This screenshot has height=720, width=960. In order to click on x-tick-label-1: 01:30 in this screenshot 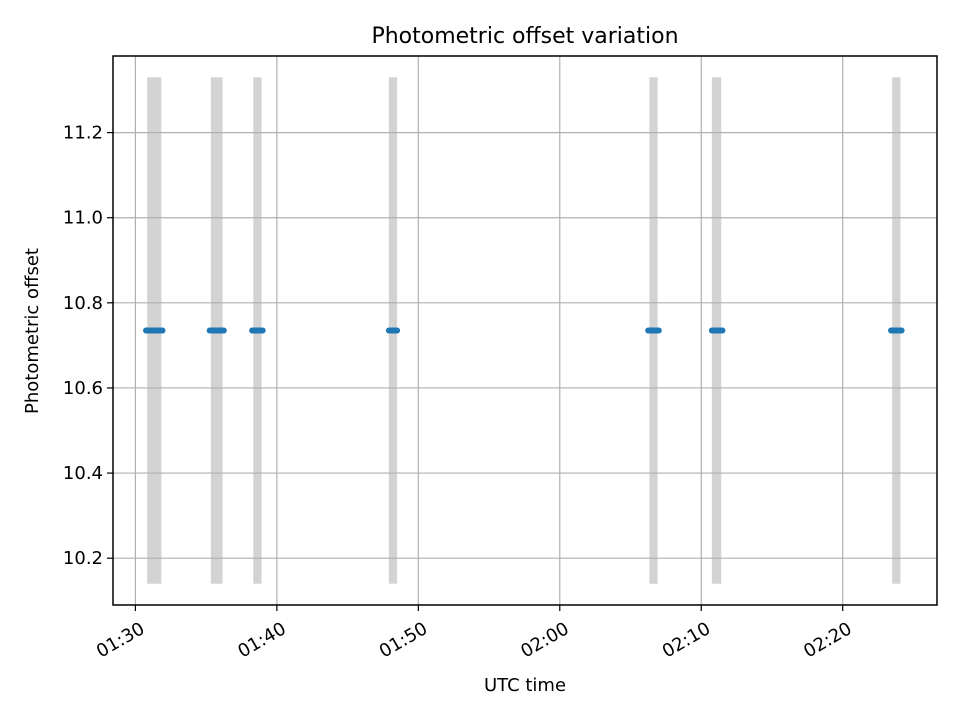, I will do `click(120, 640)`.